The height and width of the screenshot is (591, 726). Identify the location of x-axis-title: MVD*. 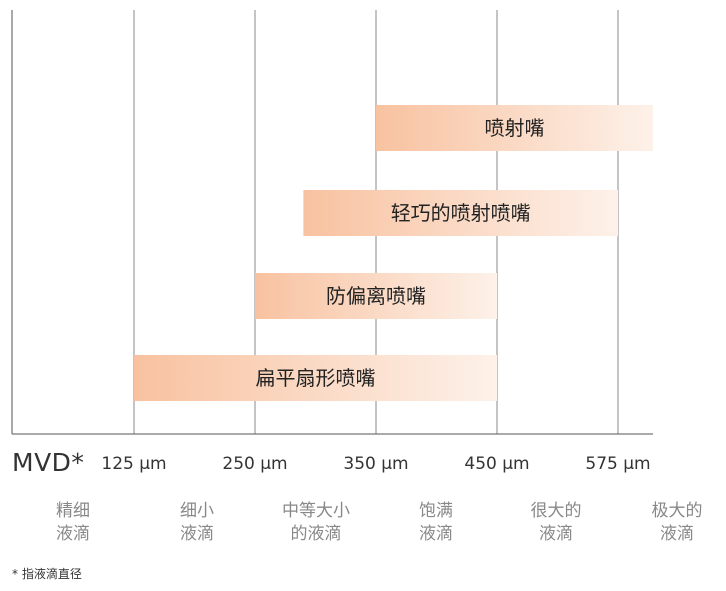
(48, 462).